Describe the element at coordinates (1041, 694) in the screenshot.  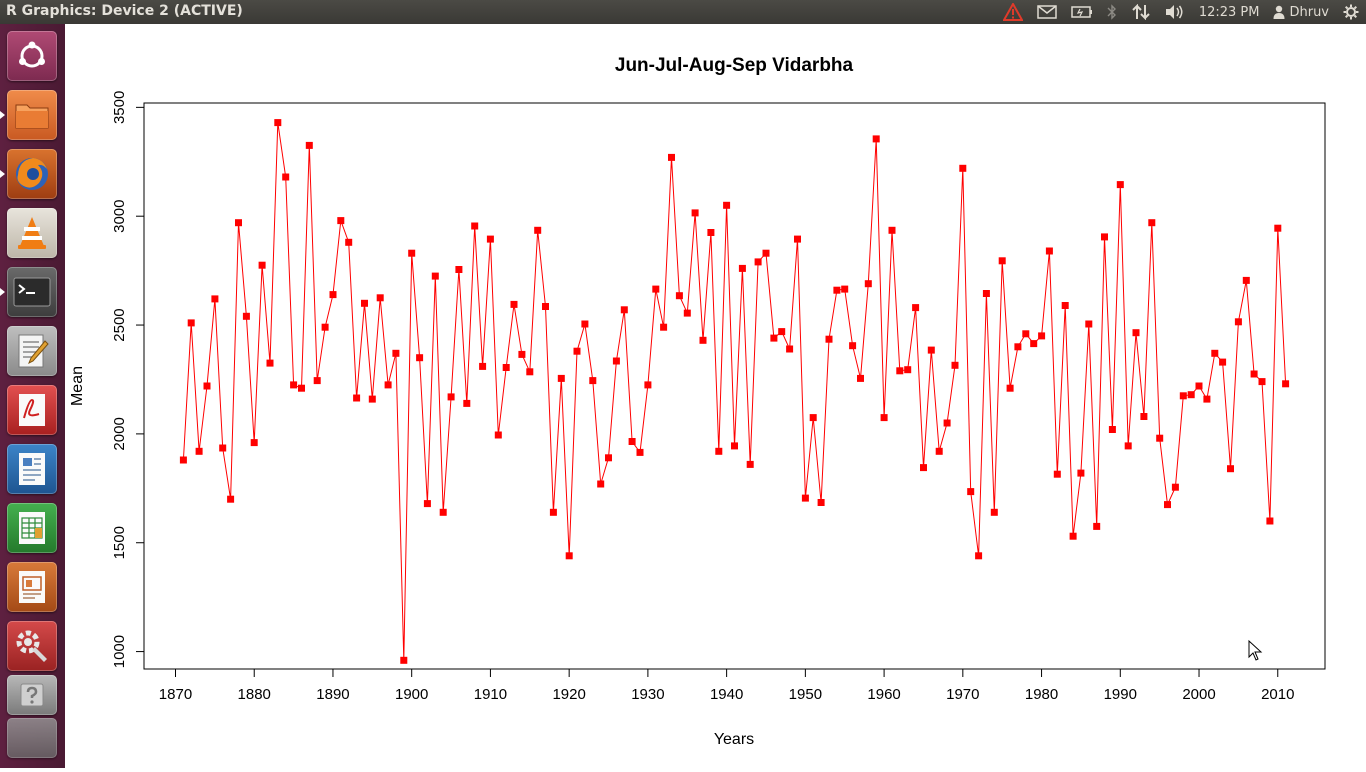
I see `x-tick-label: 1980` at that location.